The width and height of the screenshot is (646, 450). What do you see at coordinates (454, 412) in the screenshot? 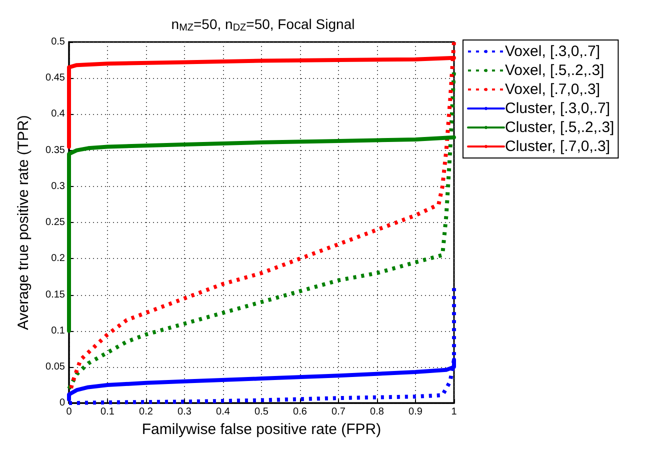
I see `x-tick-label: 1` at bounding box center [454, 412].